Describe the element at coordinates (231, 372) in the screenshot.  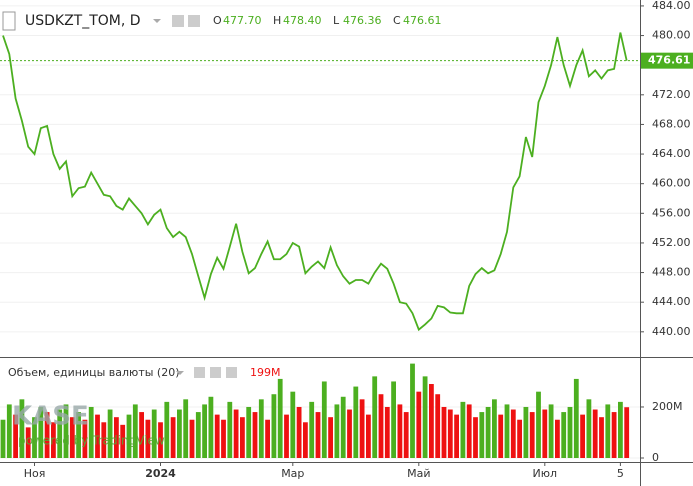
I see `close-icon` at that location.